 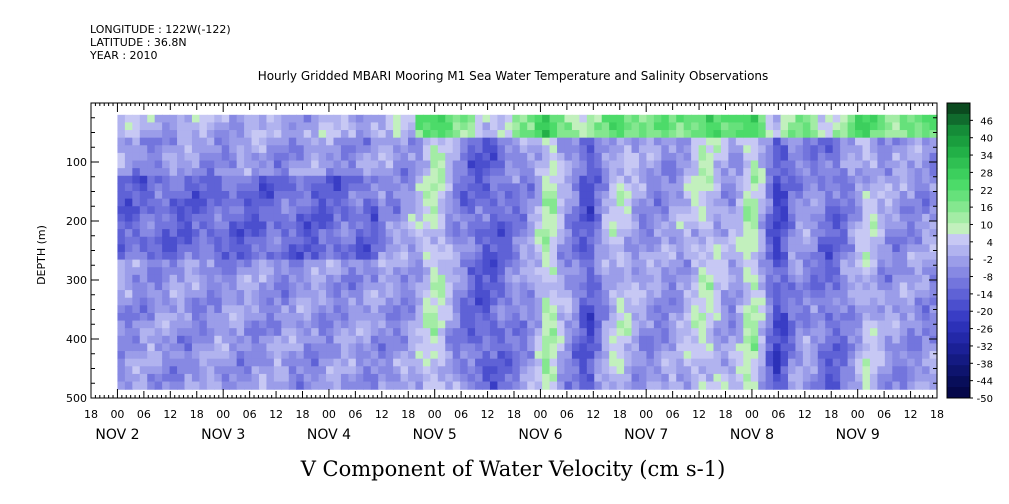 What do you see at coordinates (276, 414) in the screenshot?
I see `x-hour-label: 12` at bounding box center [276, 414].